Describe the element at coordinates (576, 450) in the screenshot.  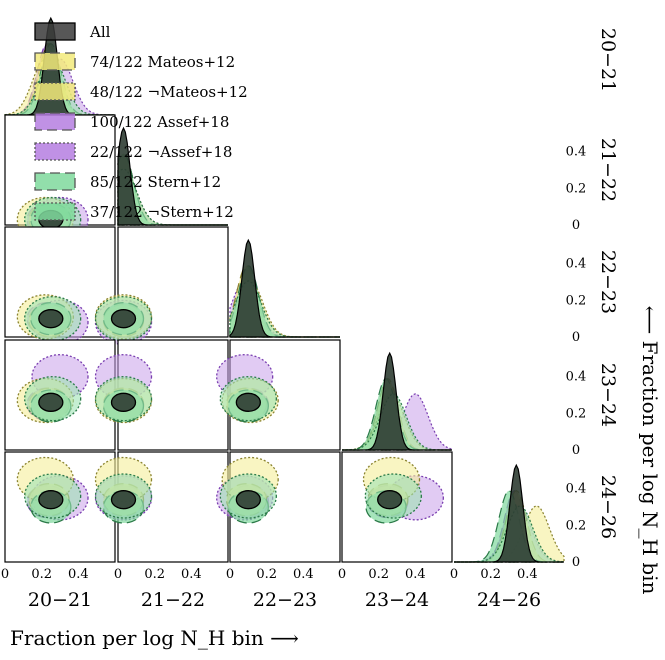
I see `y-tick-4-1: 0` at that location.